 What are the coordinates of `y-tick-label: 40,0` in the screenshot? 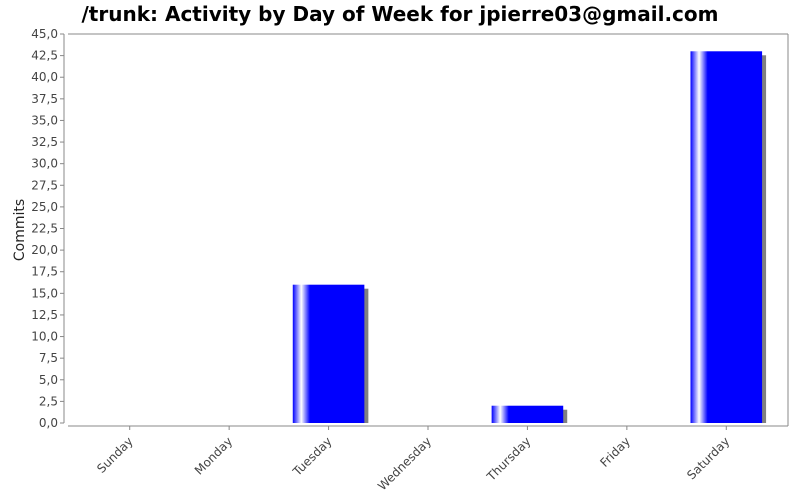 It's located at (44, 77).